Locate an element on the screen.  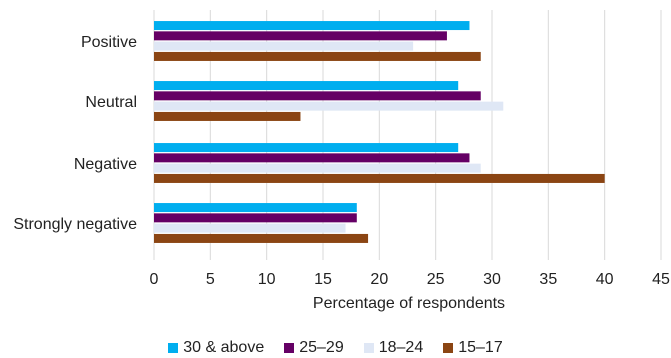
x-tick-label: 30 is located at coordinates (492, 279).